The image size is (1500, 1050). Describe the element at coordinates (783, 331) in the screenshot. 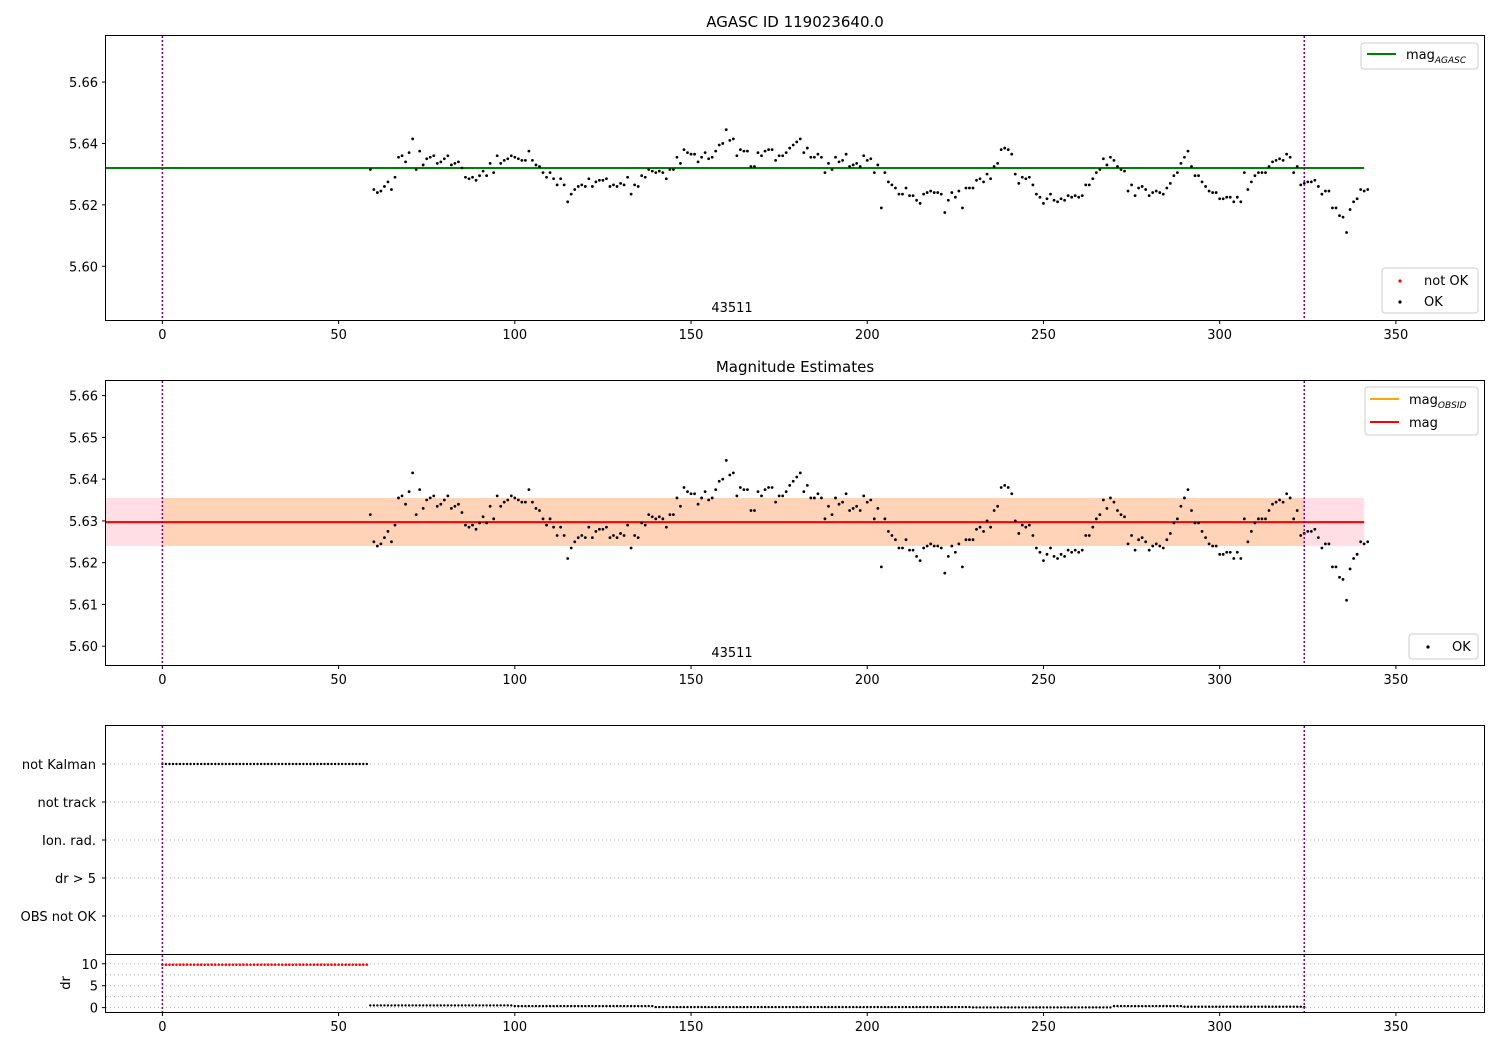

I see `panel-agasc-x-axis: 0 50 100 150 200 250 300 350` at that location.